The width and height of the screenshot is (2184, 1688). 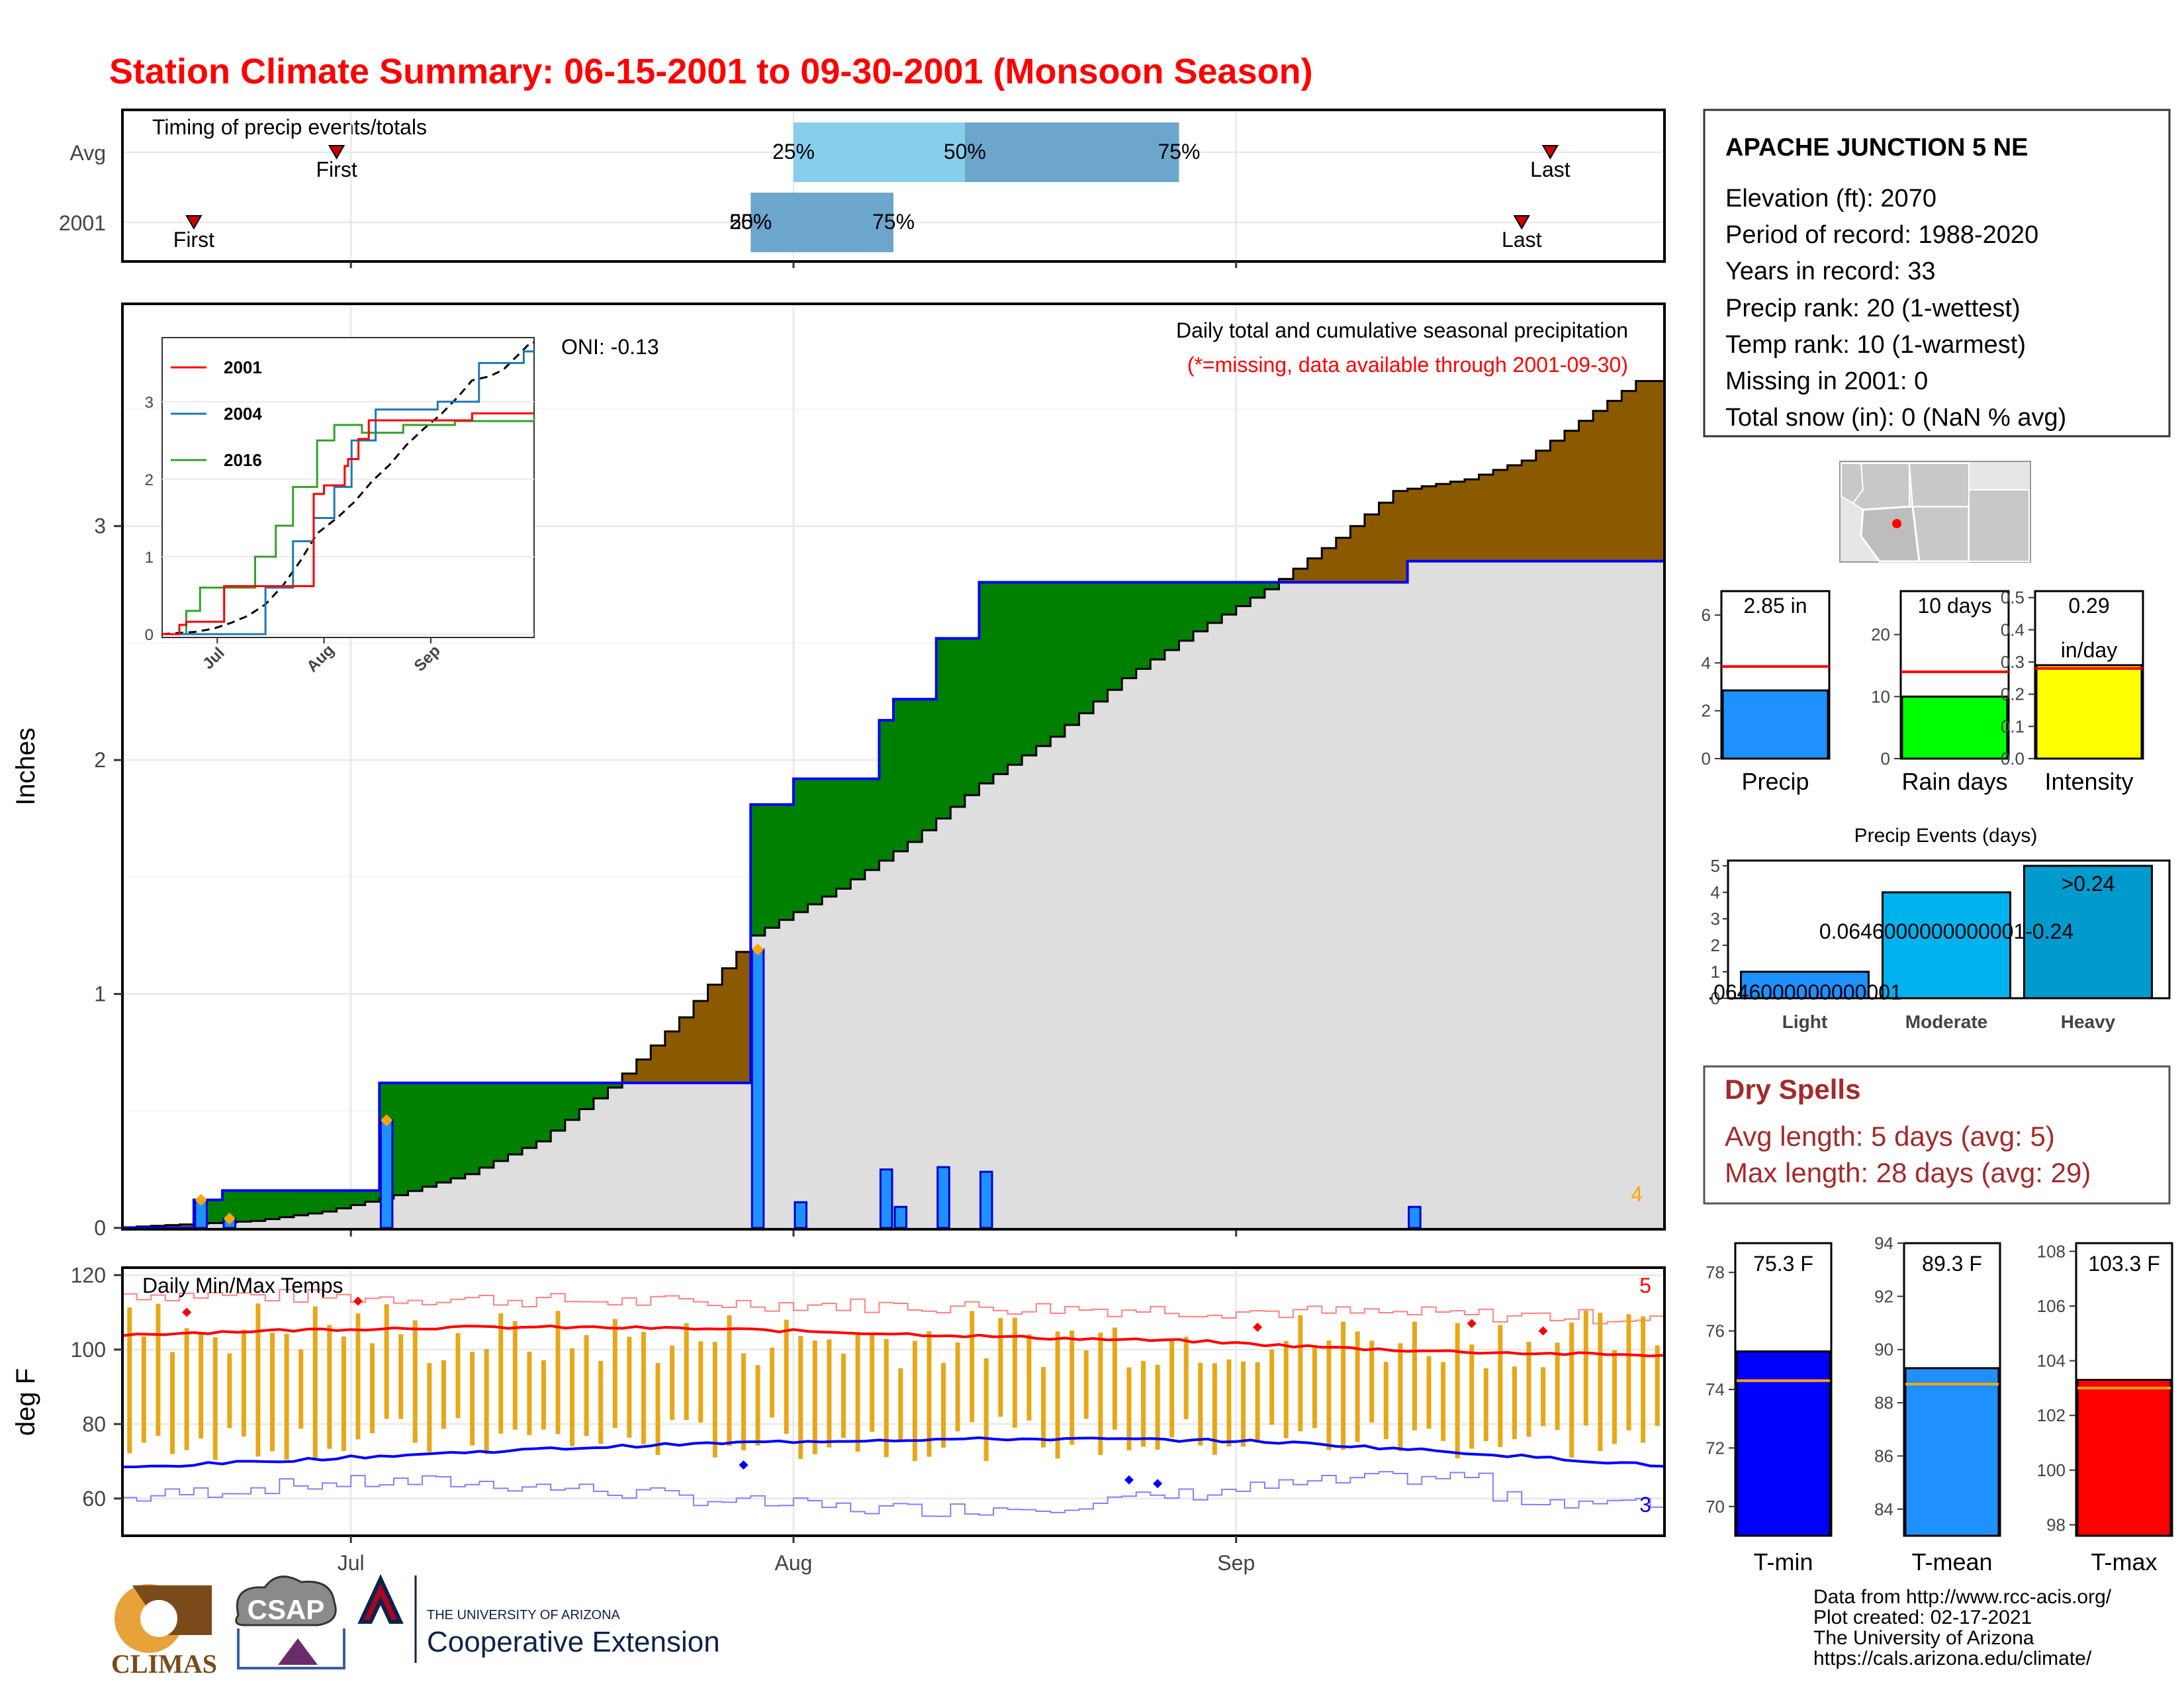 What do you see at coordinates (1715, 1448) in the screenshot?
I see `temp-summary-y-tick-label: 72` at bounding box center [1715, 1448].